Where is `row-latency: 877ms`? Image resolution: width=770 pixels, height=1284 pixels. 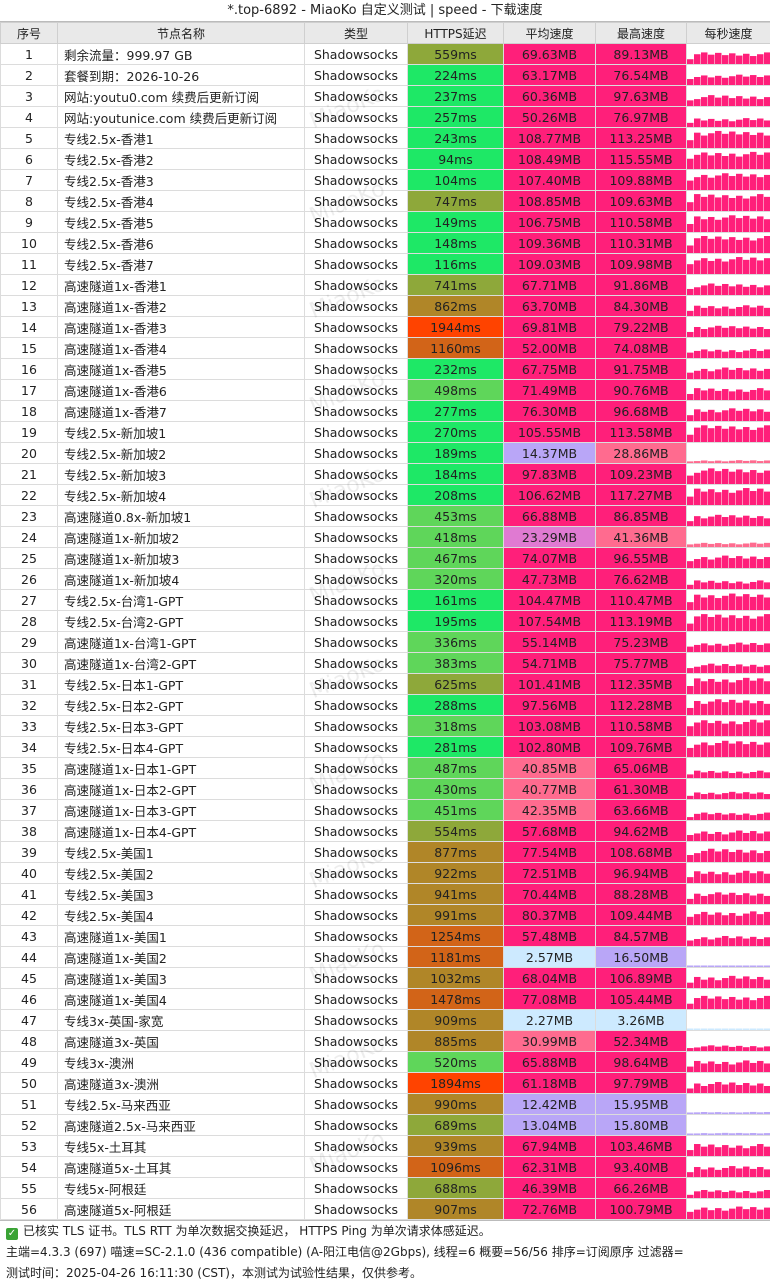
row-latency: 877ms is located at coordinates (456, 852).